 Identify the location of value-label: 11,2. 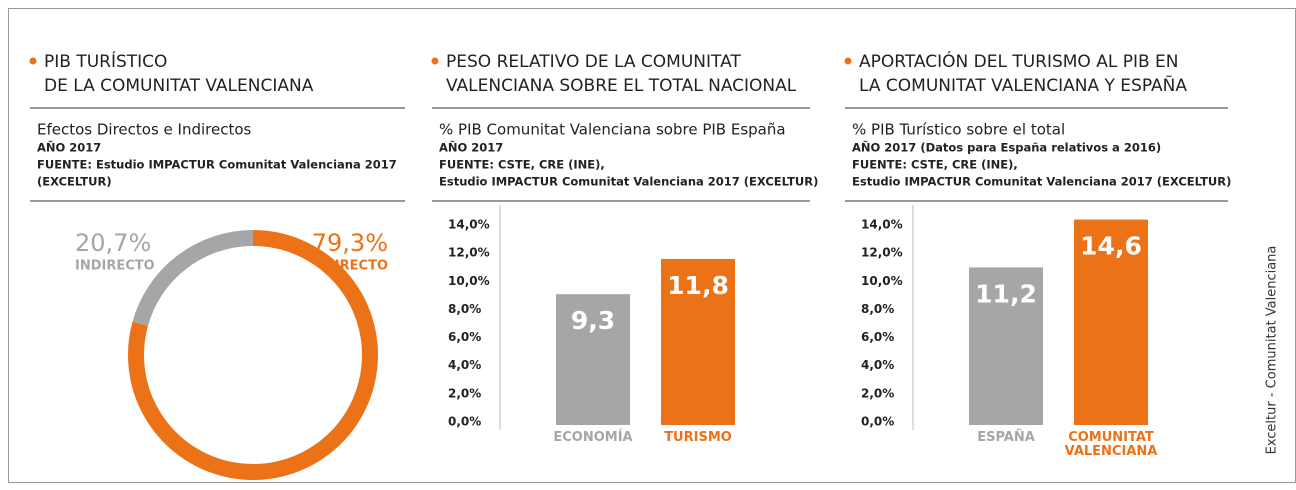
(1006, 293).